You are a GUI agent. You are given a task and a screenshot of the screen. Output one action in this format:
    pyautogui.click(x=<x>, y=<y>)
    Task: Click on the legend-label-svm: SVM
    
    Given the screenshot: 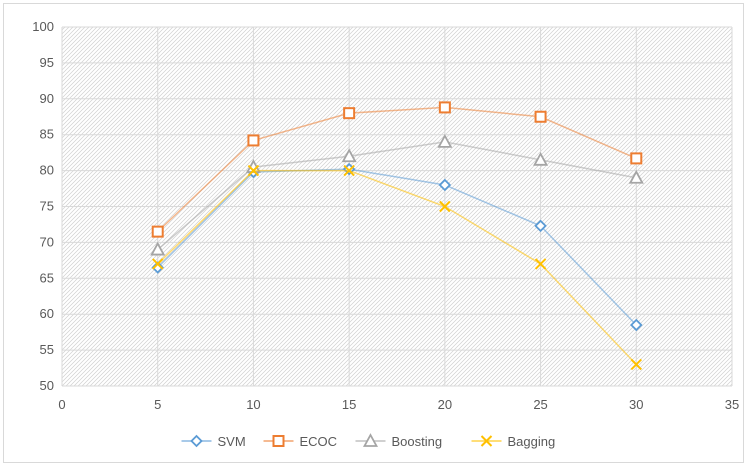 What is the action you would take?
    pyautogui.click(x=232, y=441)
    